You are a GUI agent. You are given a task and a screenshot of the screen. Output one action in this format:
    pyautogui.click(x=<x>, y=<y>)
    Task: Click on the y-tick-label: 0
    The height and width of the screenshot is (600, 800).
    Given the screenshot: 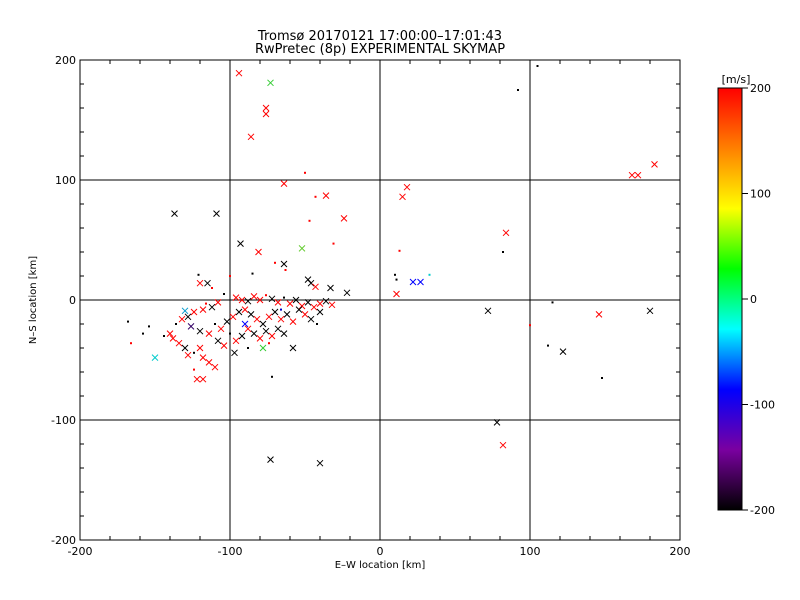 What is the action you would take?
    pyautogui.click(x=72, y=300)
    